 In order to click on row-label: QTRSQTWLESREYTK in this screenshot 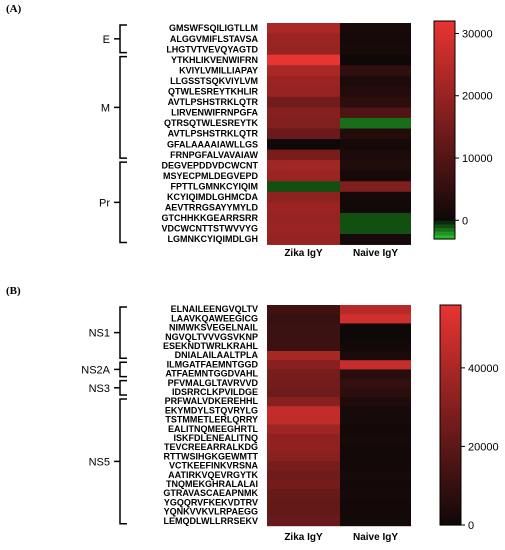, I will do `click(211, 123)`.